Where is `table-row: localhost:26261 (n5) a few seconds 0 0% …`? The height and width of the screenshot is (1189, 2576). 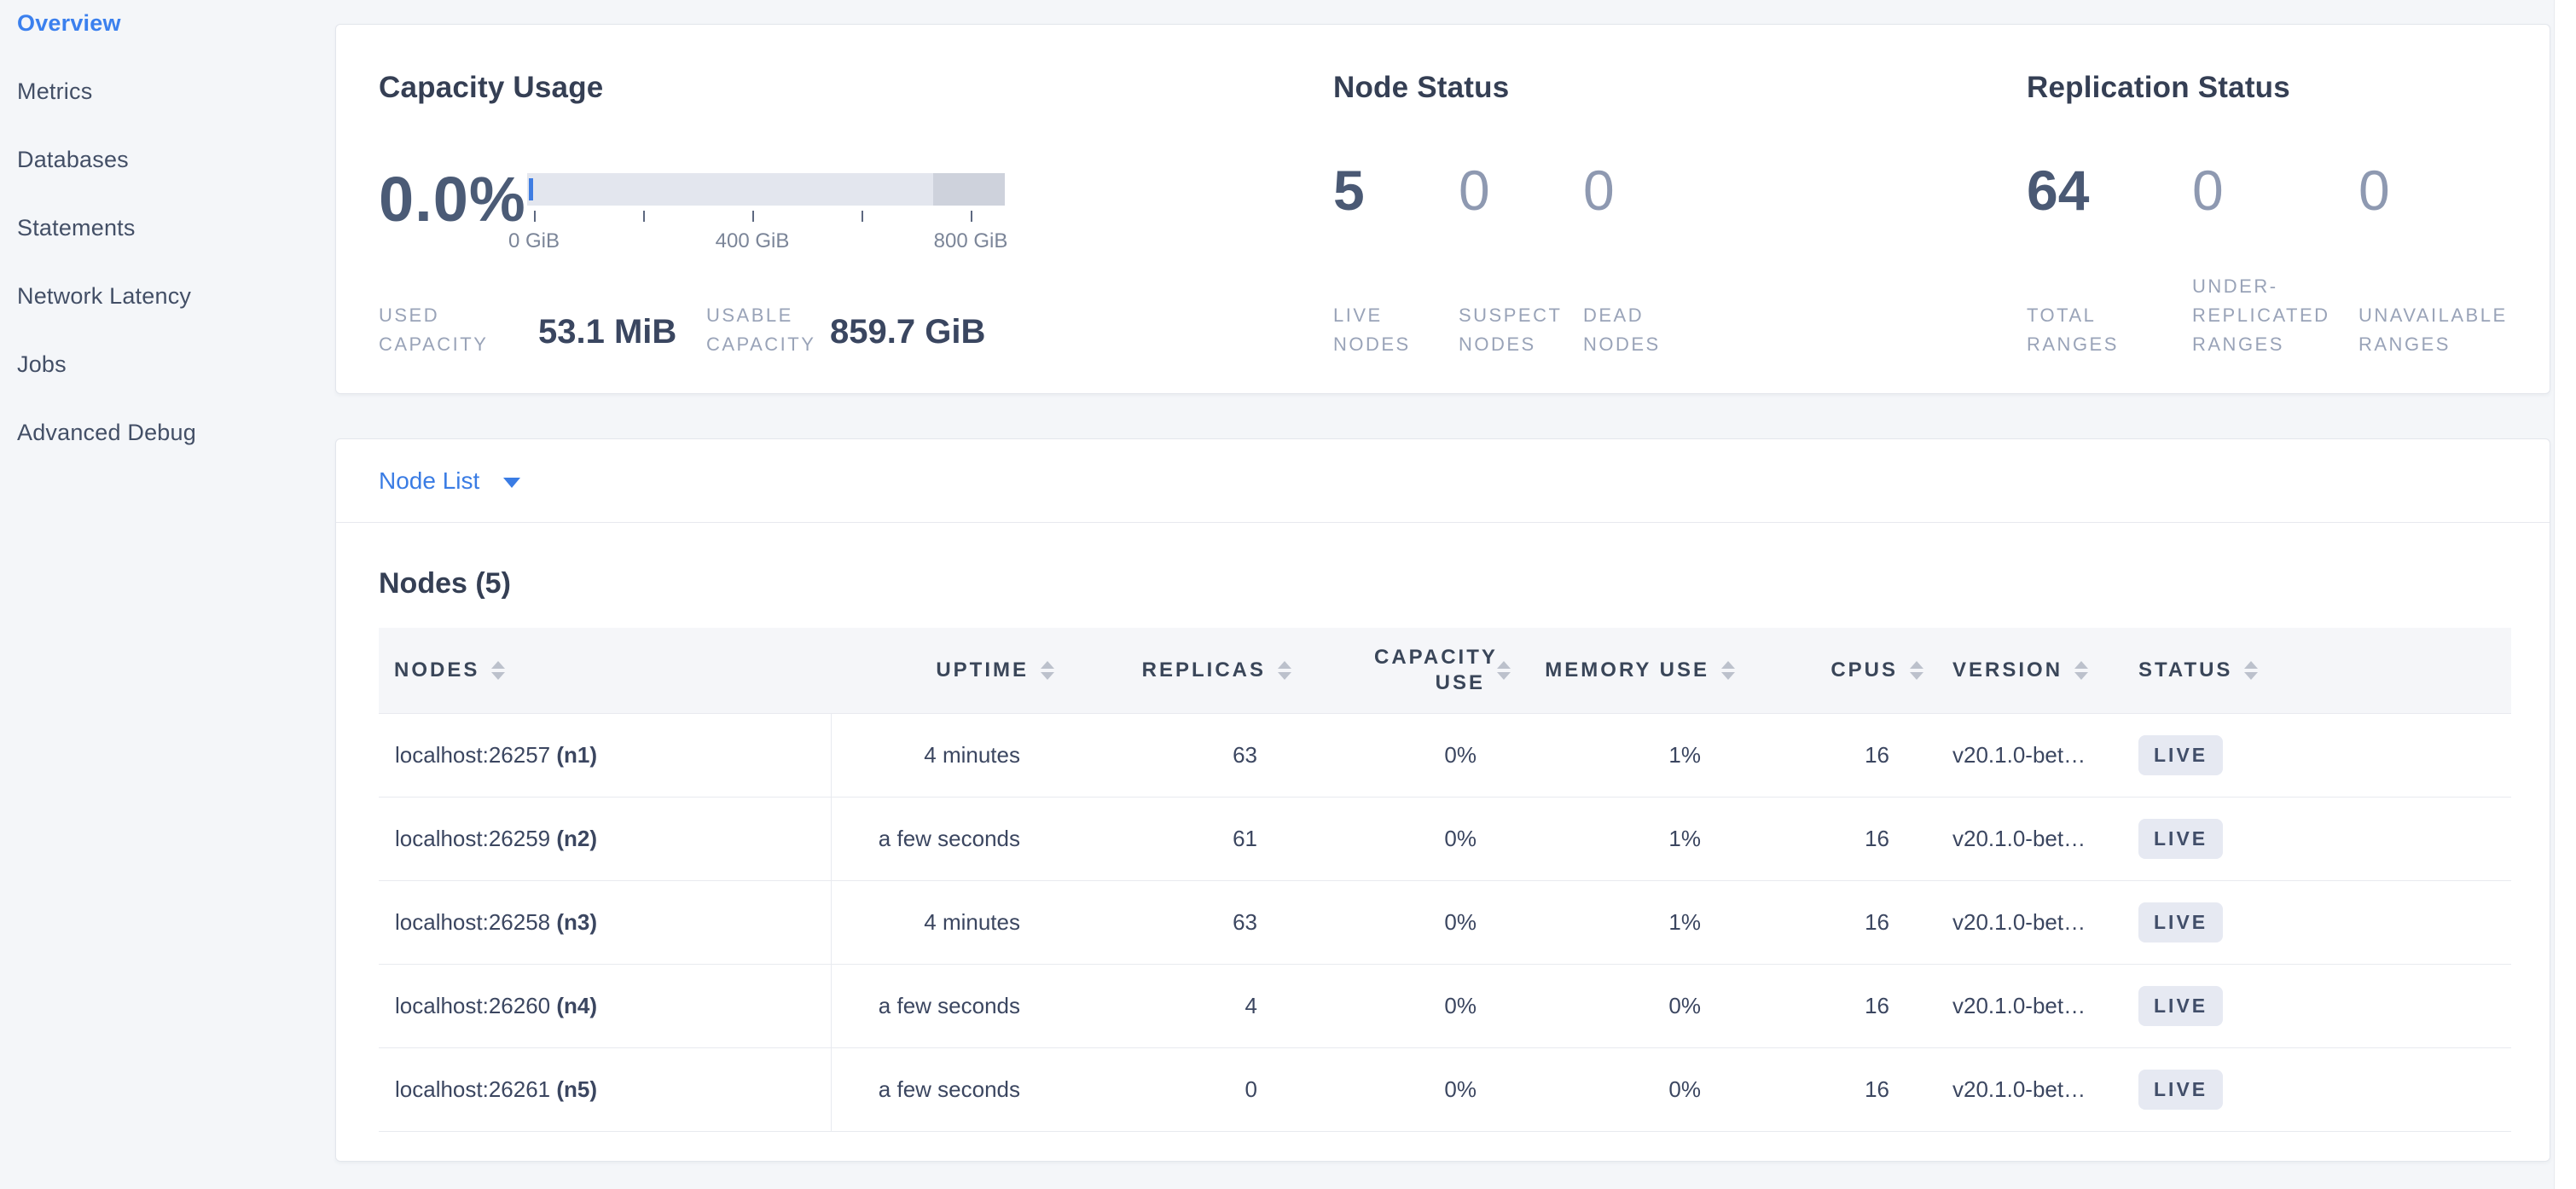
table-row: localhost:26261 (n5) a few seconds 0 0% … is located at coordinates (1445, 1089).